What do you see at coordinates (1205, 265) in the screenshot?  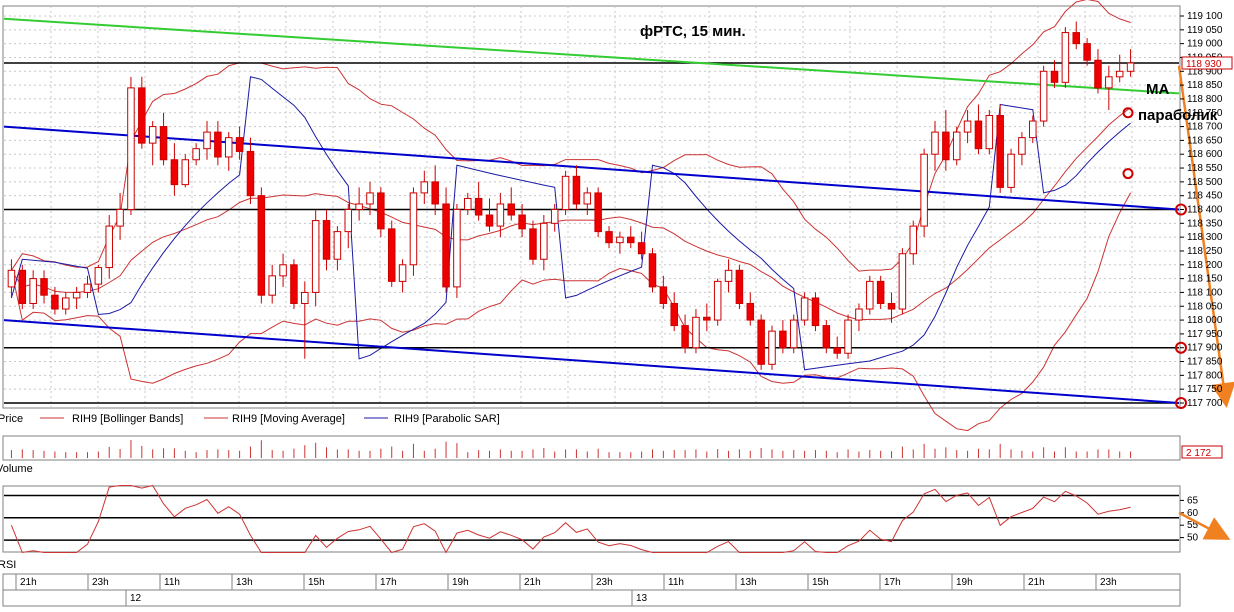 I see `price-tick-label: 118 200` at bounding box center [1205, 265].